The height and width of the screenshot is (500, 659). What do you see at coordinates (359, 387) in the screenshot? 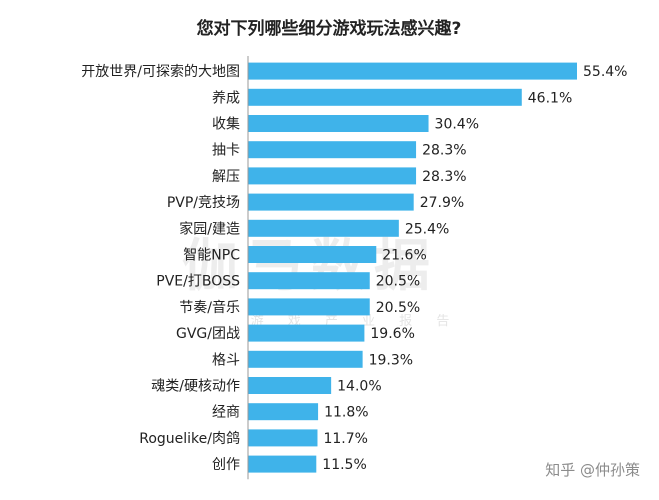
I see `value-label: 14.0%` at bounding box center [359, 387].